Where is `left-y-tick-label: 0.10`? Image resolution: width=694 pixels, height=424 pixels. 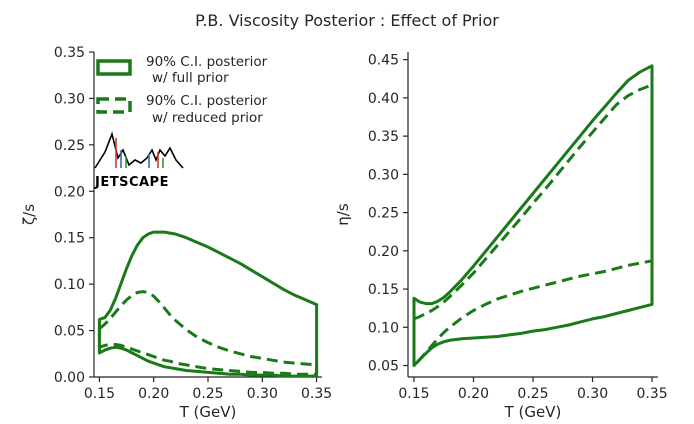
left-y-tick-label: 0.10 is located at coordinates (69, 285).